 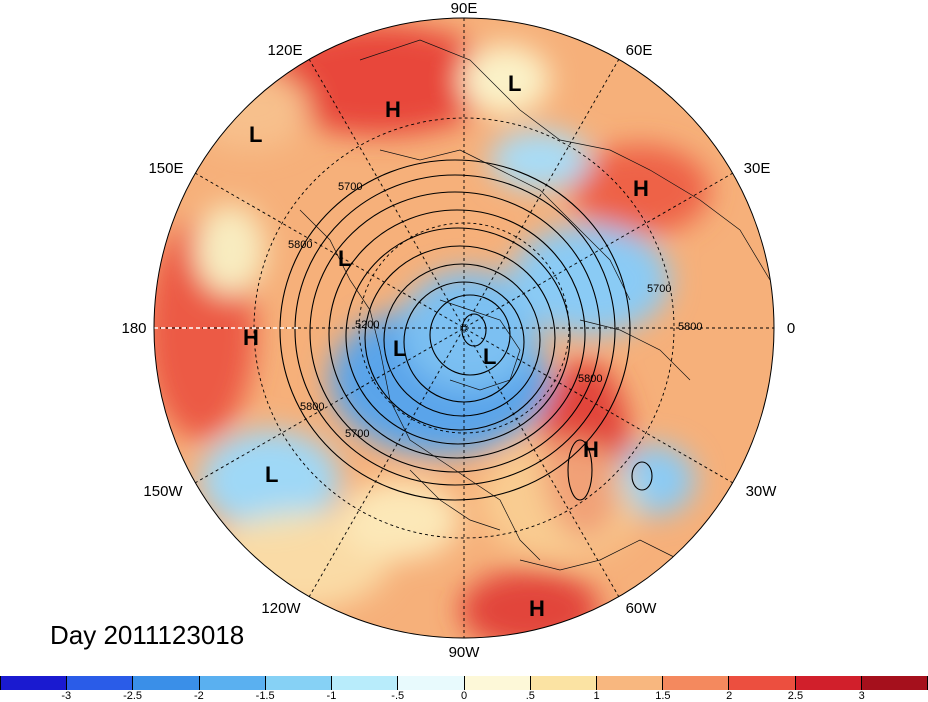 What do you see at coordinates (165, 168) in the screenshot?
I see `lon-label-150e: 150E` at bounding box center [165, 168].